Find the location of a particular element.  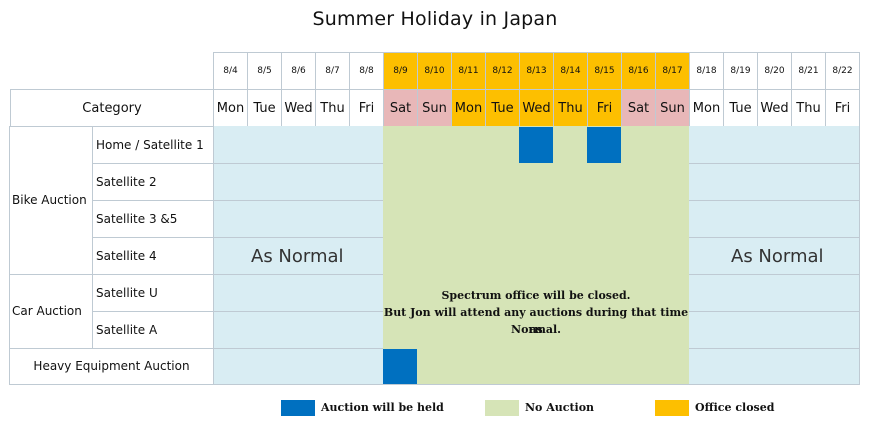

date-cell: 8/15 is located at coordinates (604, 71).